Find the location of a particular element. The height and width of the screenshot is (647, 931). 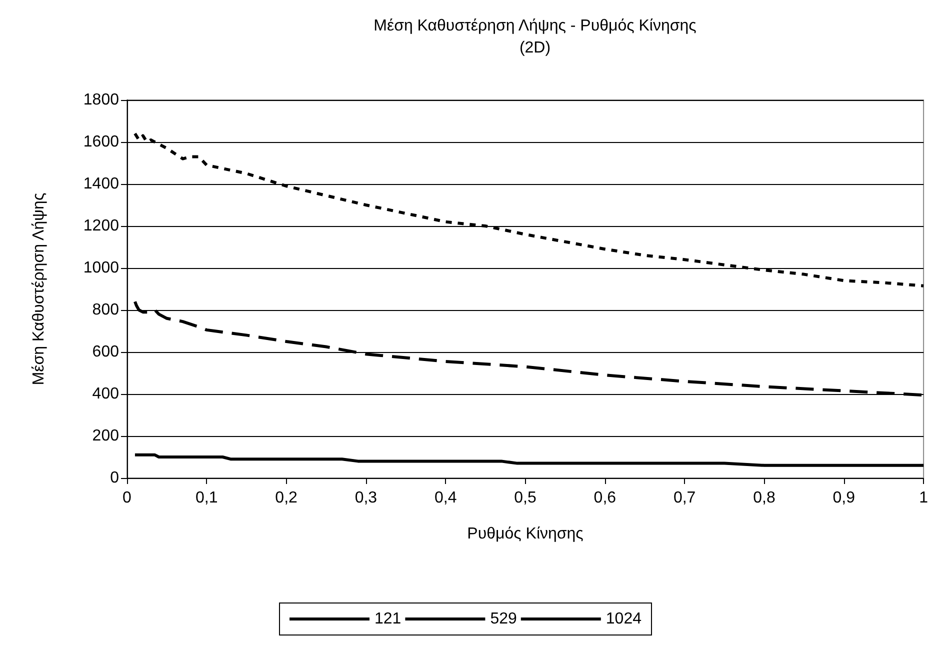

chart-title: Μέση Καθυστέρηση Λήψης - Ρυθμός Κίνησης (2D) is located at coordinates (535, 37).